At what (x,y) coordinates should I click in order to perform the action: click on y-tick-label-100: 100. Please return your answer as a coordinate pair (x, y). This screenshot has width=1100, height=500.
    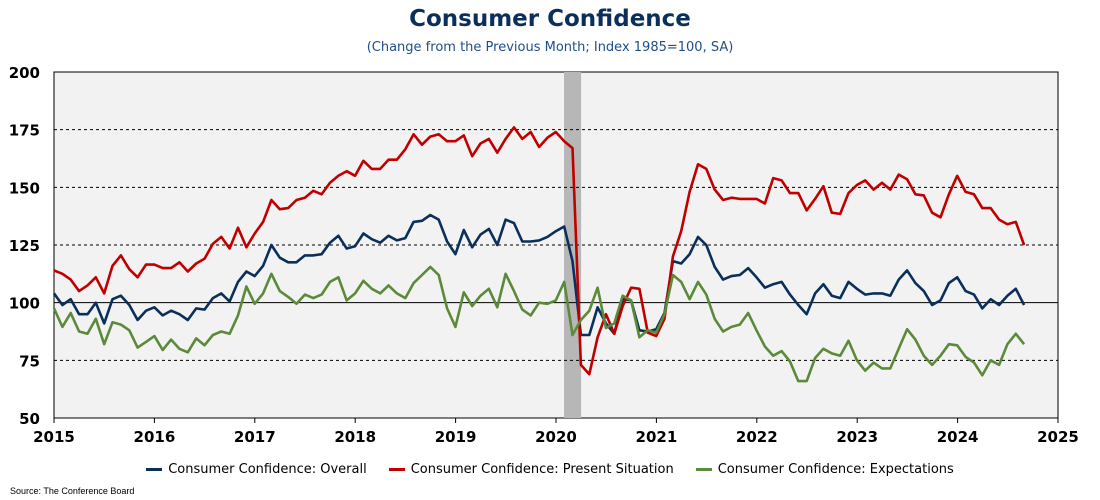
    Looking at the image, I should click on (24, 304).